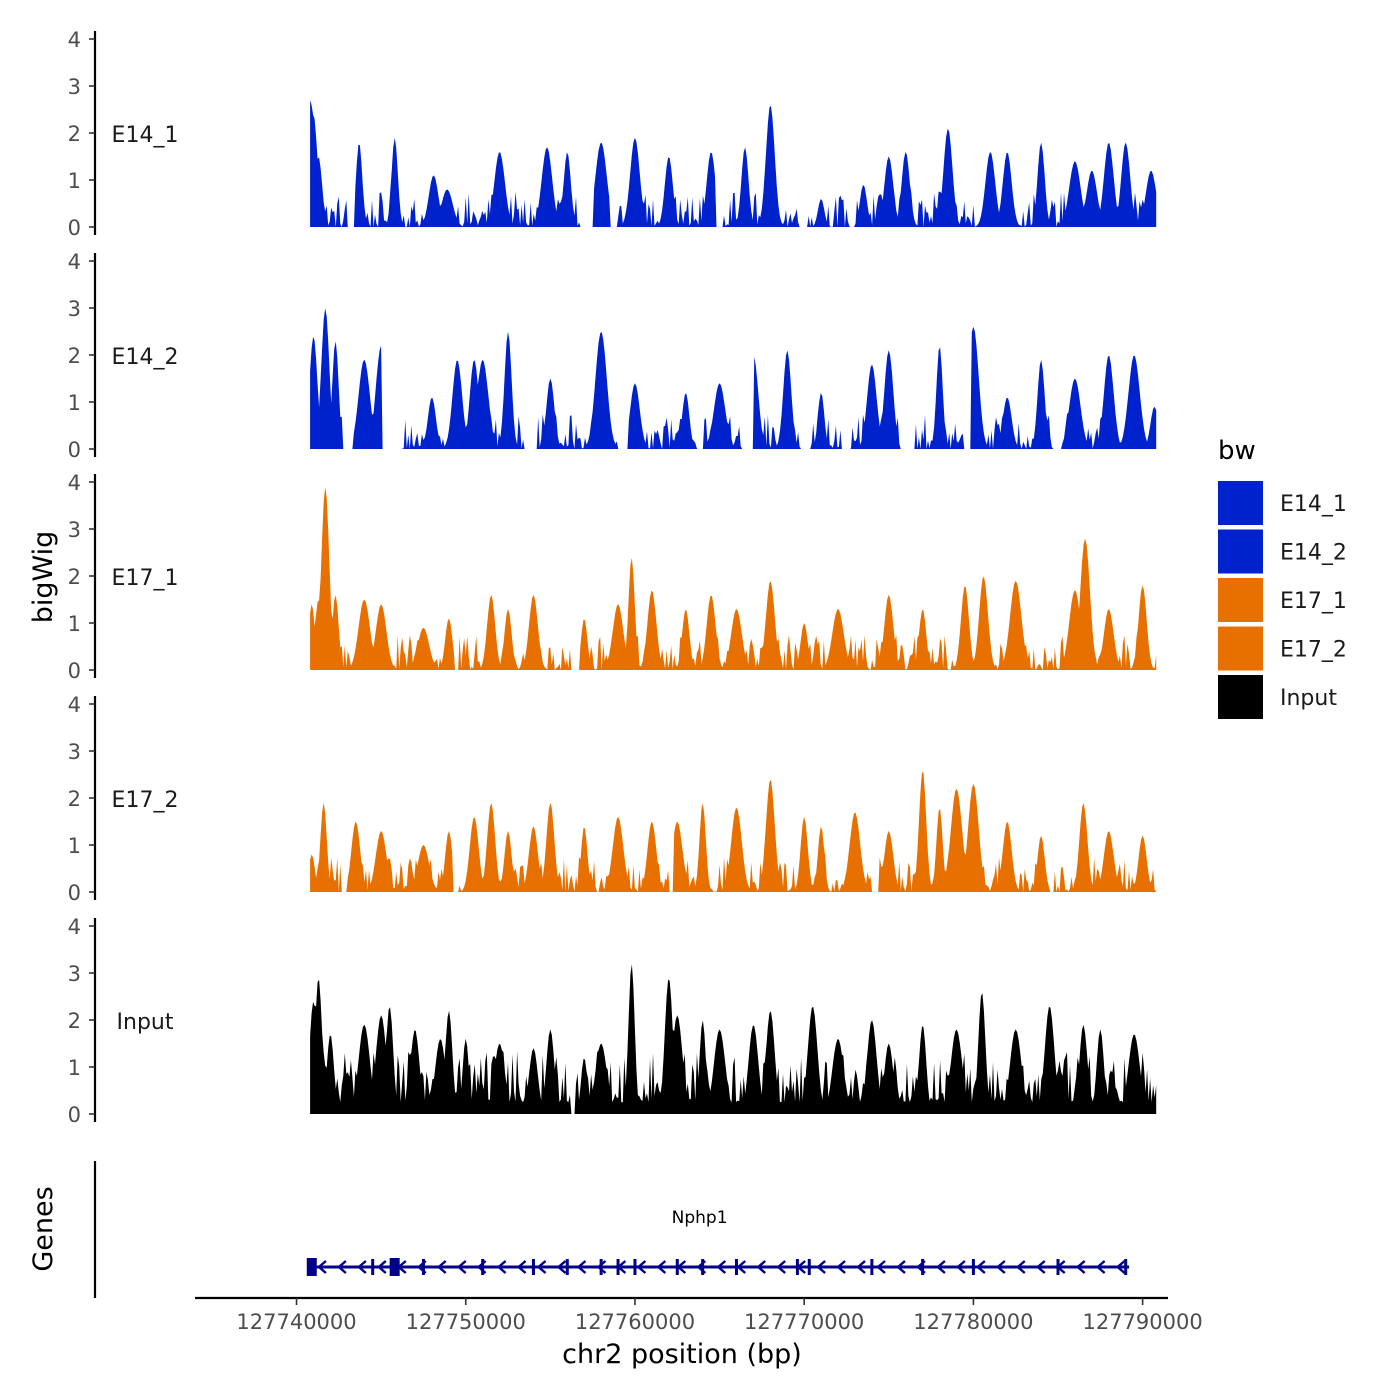  Describe the element at coordinates (682, 1354) in the screenshot. I see `x-axis-title: chr2 position (bp)` at that location.